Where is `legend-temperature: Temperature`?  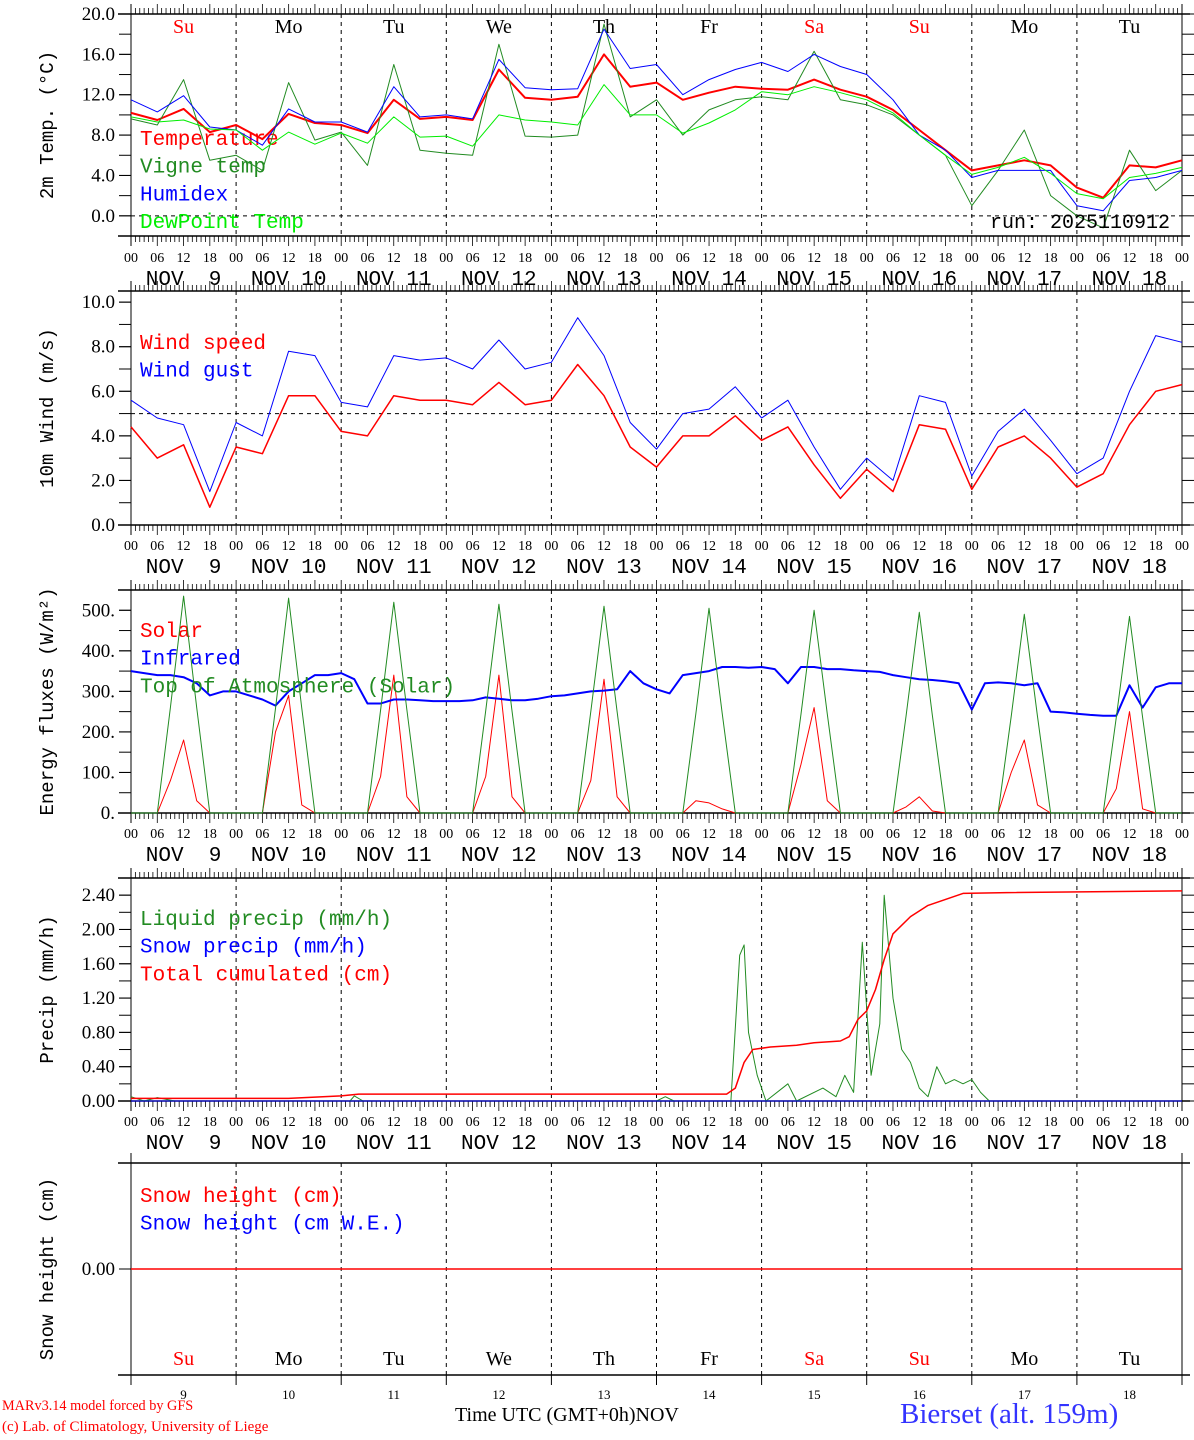 legend-temperature: Temperature is located at coordinates (209, 140).